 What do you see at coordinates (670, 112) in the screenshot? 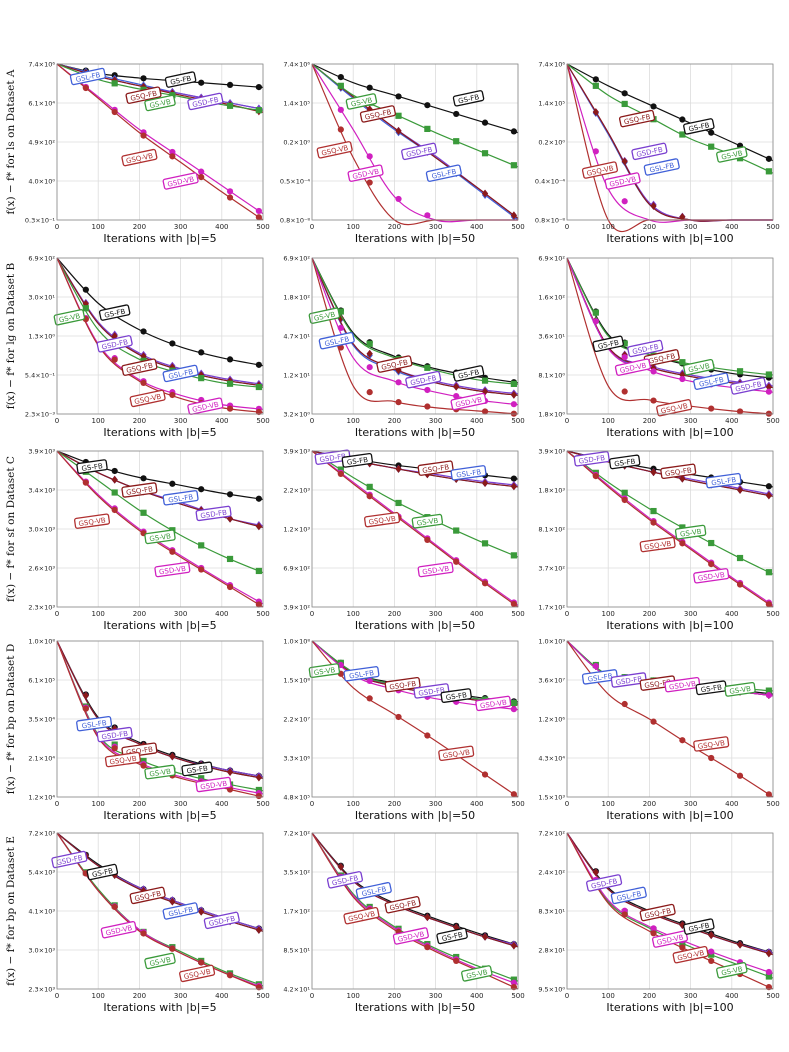
I see `series-line-gs-fb` at bounding box center [670, 112].